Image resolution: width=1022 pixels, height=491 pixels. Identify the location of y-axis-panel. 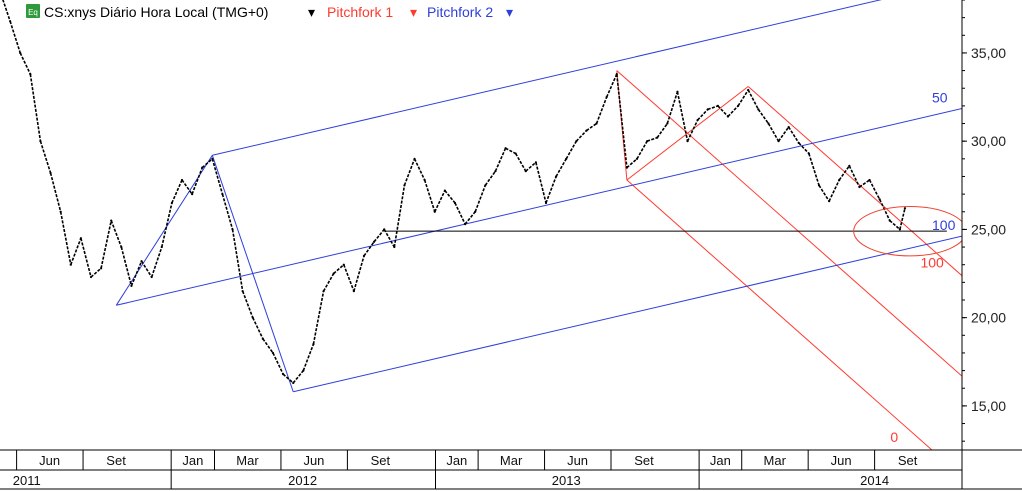
(992, 245).